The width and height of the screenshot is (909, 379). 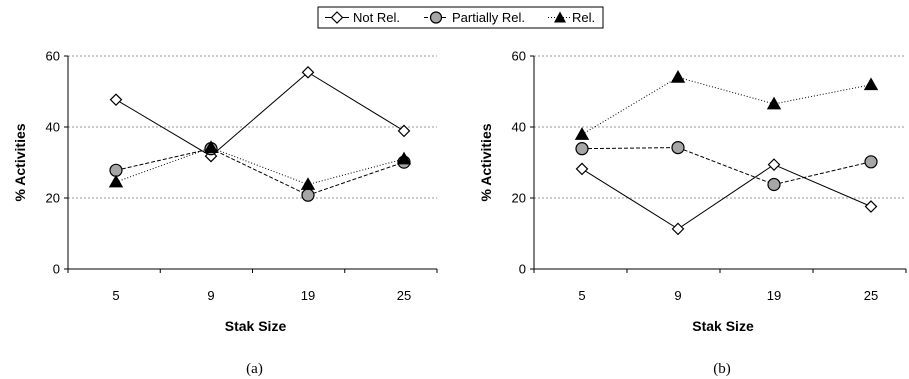 I want to click on legend: Not Rel. Partially Rel. Rel., so click(x=460, y=17).